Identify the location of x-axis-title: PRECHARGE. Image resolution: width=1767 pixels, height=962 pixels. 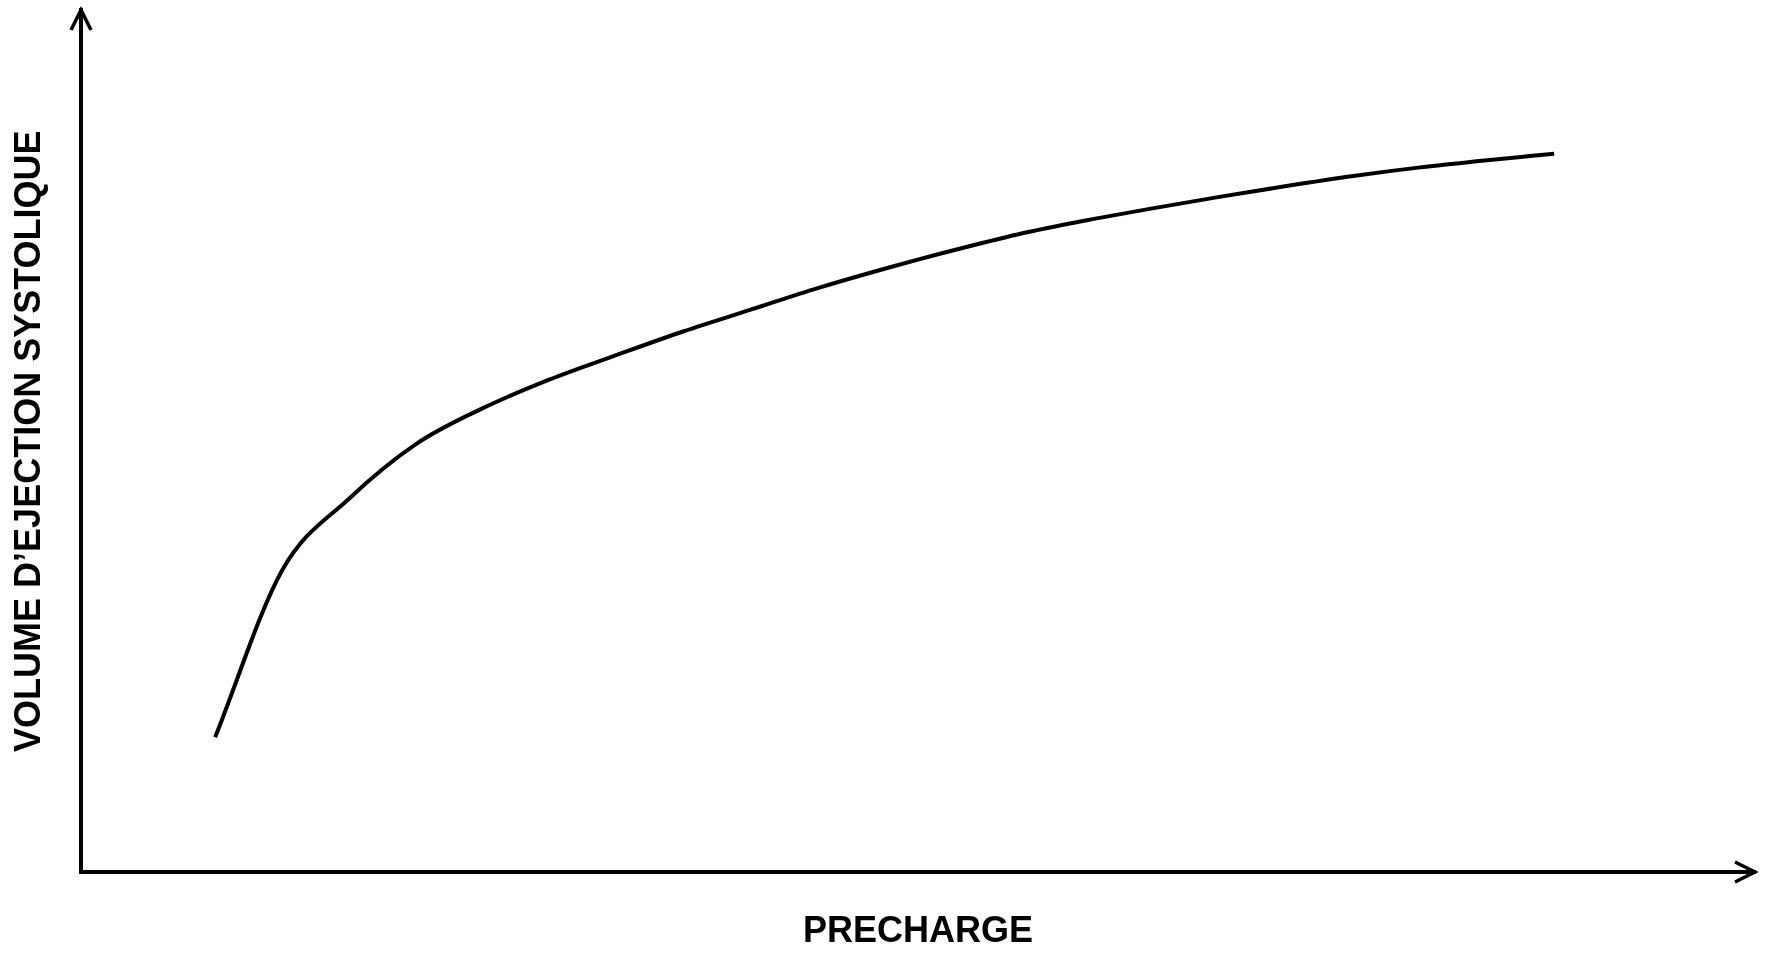
(918, 930).